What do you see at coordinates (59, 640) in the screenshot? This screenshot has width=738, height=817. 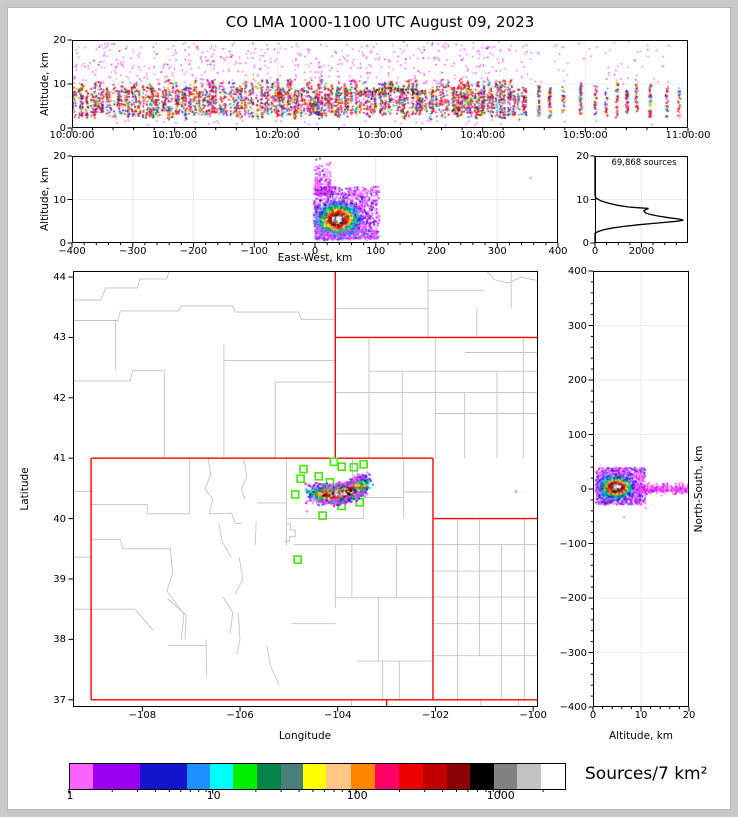 I see `tick-label: 38` at bounding box center [59, 640].